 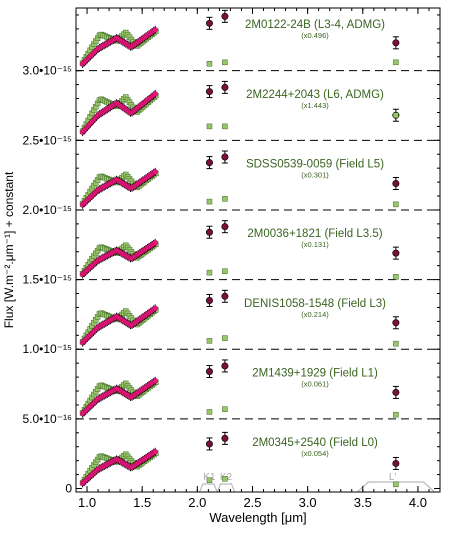 What do you see at coordinates (315, 174) in the screenshot?
I see `object-scale: (x0.301)` at bounding box center [315, 174].